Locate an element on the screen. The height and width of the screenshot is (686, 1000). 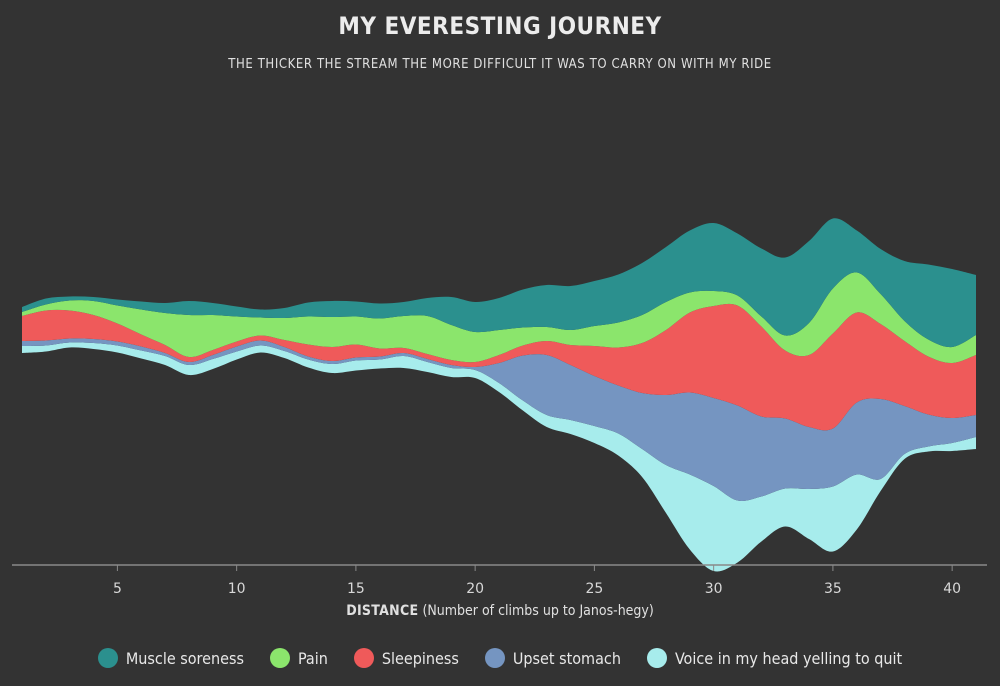
x-axis: 5 10 15 20 25 30 35 40 is located at coordinates (499, 580).